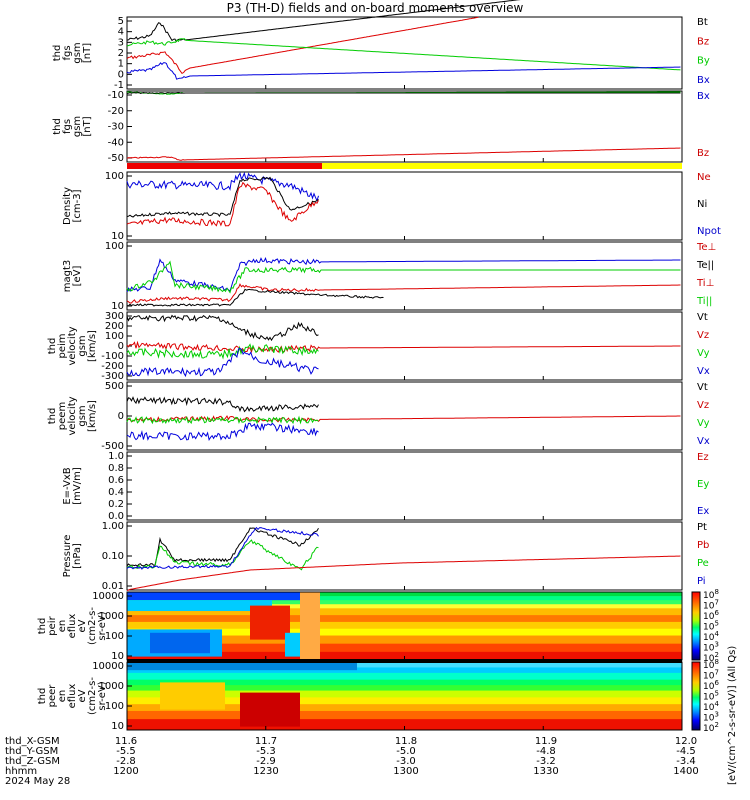 The height and width of the screenshot is (800, 750). I want to click on ephem-val: 11.7, so click(266, 741).